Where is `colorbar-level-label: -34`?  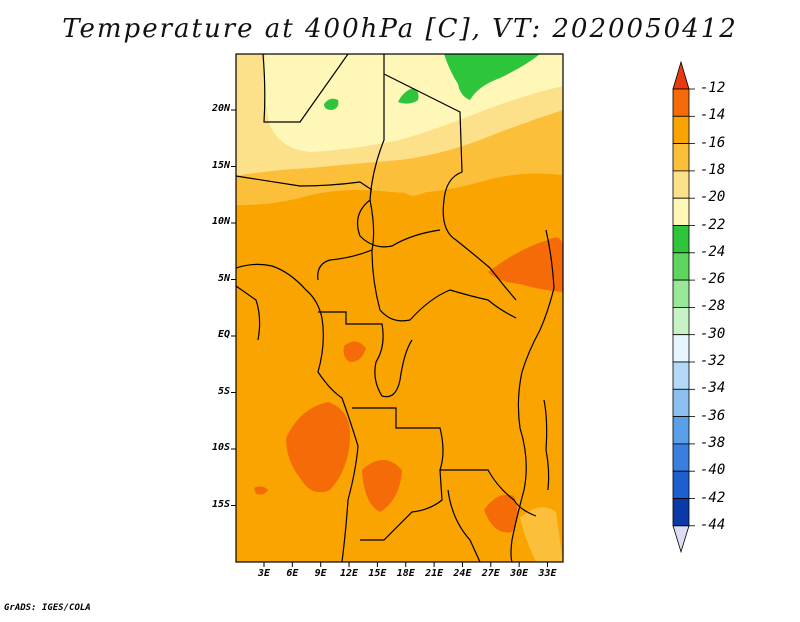
colorbar-level-label: -34 is located at coordinates (713, 388).